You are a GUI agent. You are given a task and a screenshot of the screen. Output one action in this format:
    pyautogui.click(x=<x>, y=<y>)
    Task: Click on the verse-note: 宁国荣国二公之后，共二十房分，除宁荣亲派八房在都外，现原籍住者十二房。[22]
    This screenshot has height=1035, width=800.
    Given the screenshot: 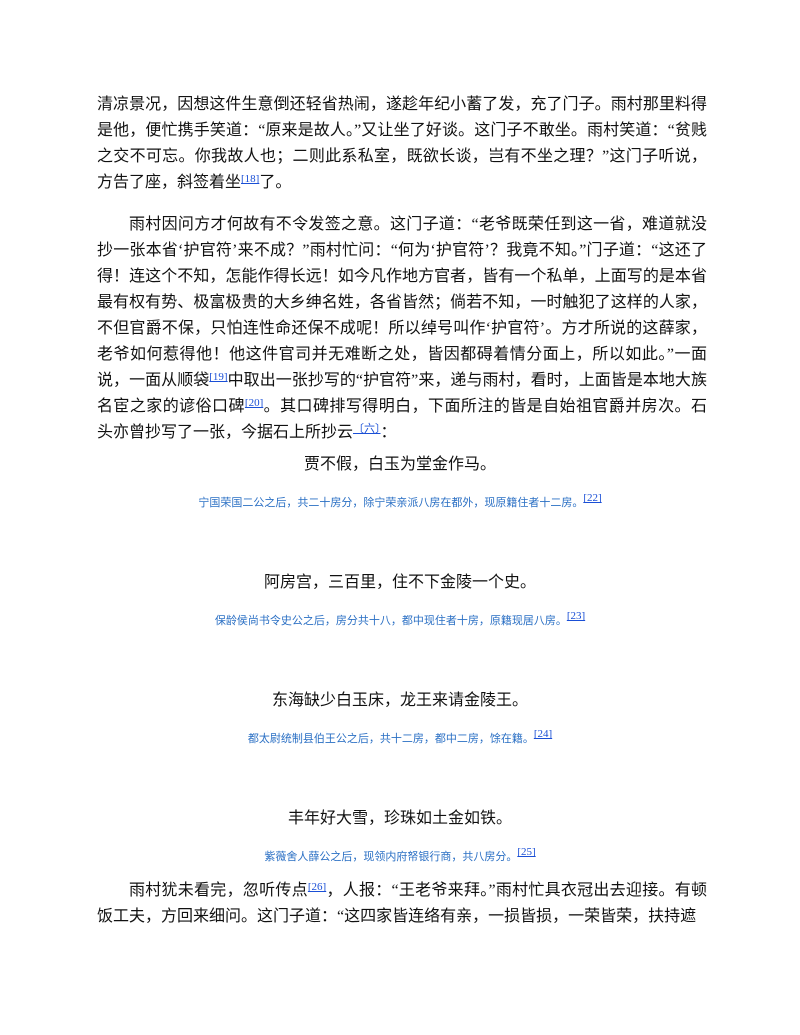 What is the action you would take?
    pyautogui.click(x=400, y=503)
    